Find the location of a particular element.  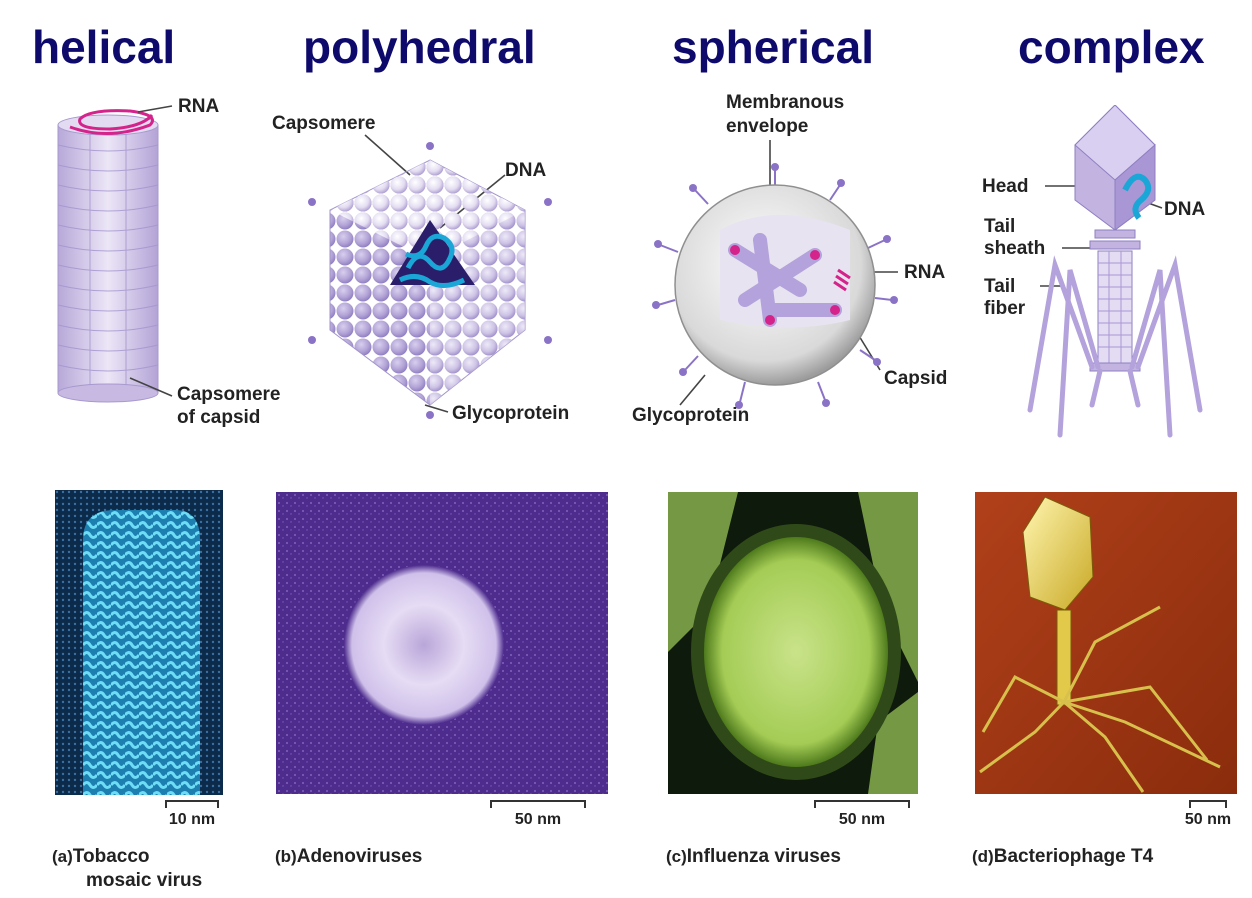

spherical-virus-diagram is located at coordinates (775, 286).